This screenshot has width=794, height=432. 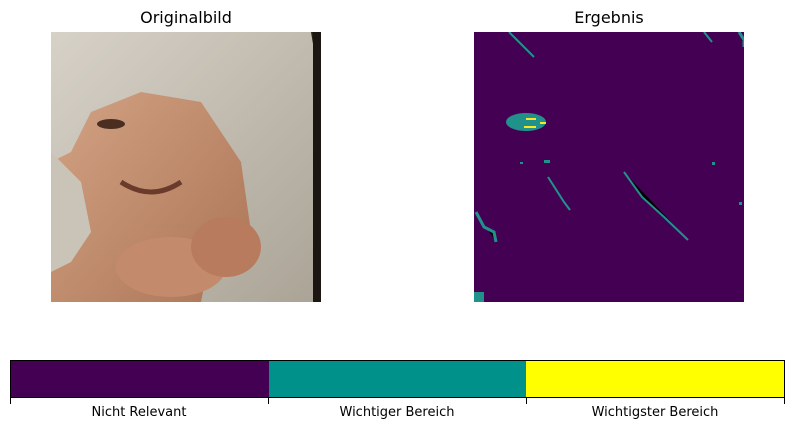 What do you see at coordinates (186, 17) in the screenshot?
I see `original-image-title: Originalbild` at bounding box center [186, 17].